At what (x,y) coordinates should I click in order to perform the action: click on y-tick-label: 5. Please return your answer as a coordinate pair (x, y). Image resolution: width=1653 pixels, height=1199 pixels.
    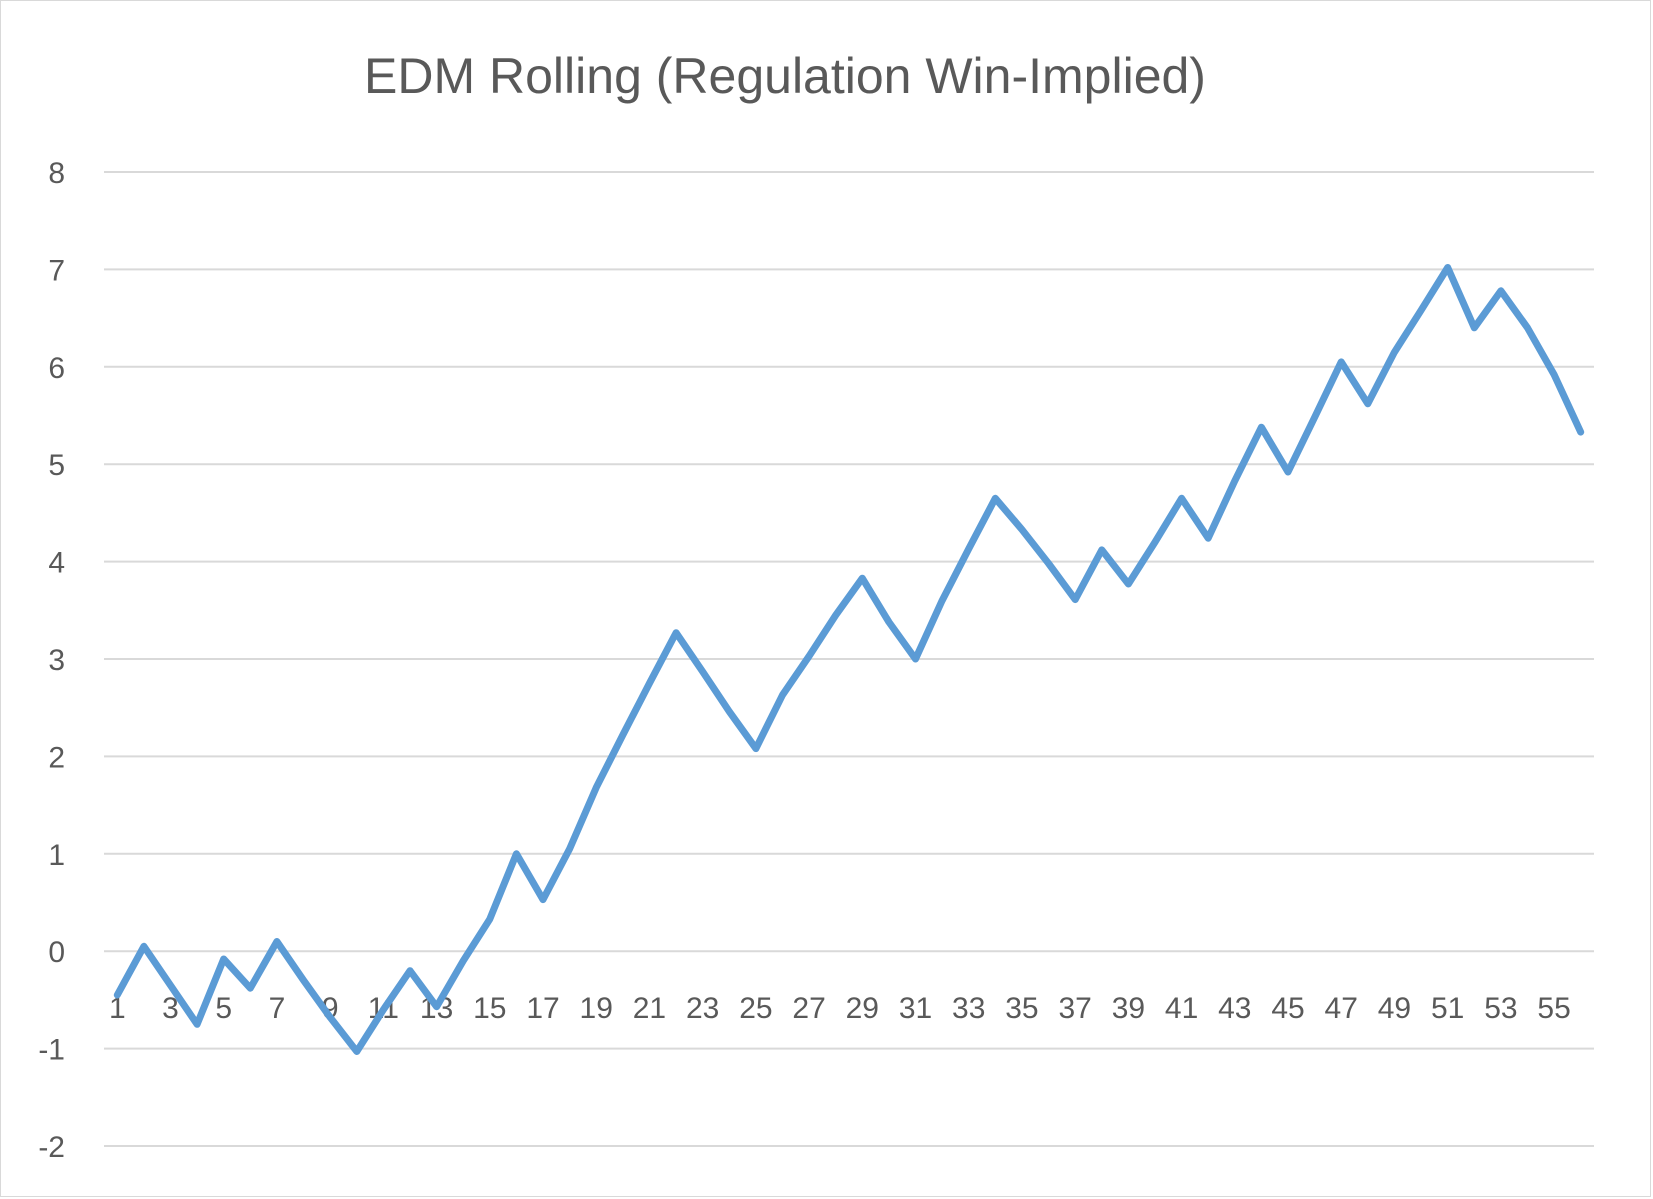
    Looking at the image, I should click on (56, 465).